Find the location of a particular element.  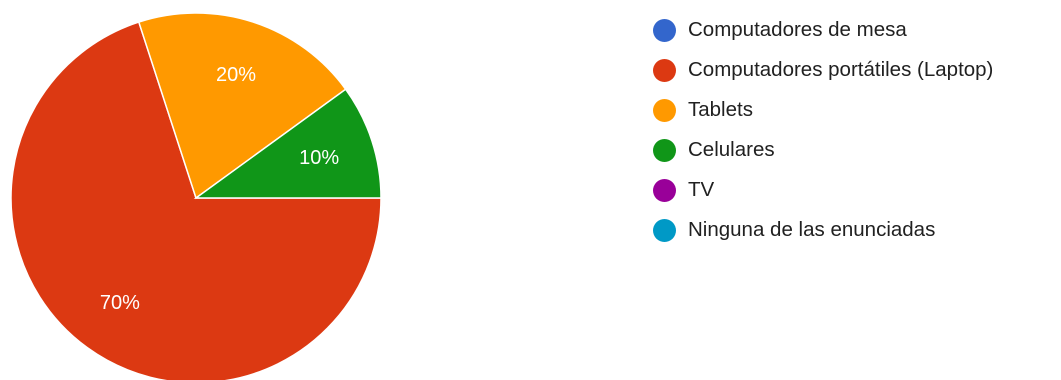

legend-label: Ninguna de las enunciadas is located at coordinates (812, 229).